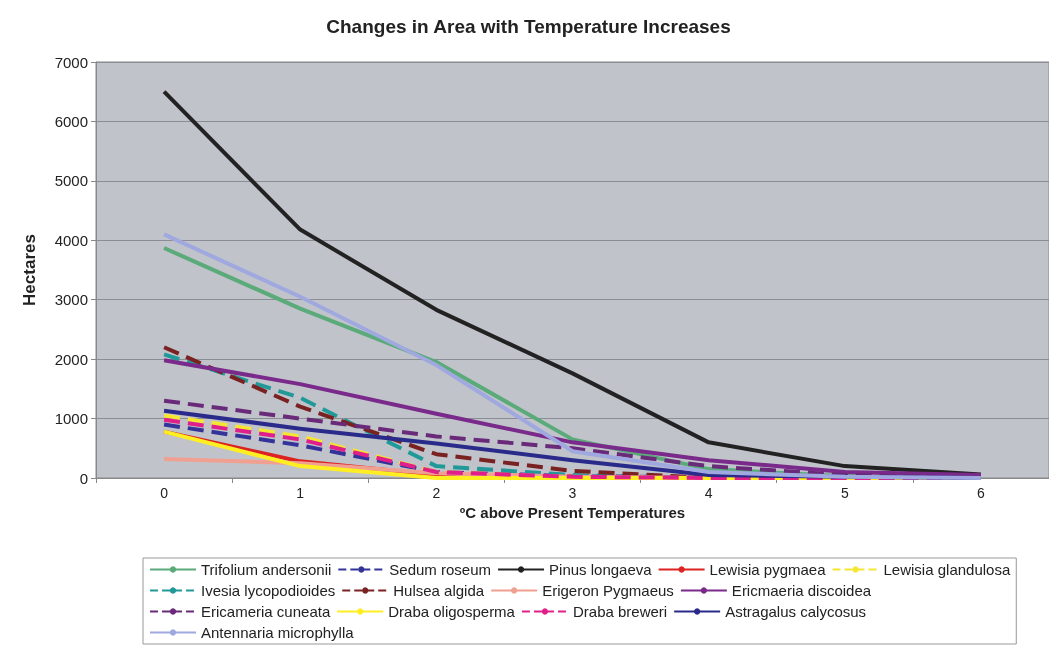 Image resolution: width=1057 pixels, height=654 pixels. What do you see at coordinates (768, 569) in the screenshot?
I see `legend-label: Lewisia pygmaea` at bounding box center [768, 569].